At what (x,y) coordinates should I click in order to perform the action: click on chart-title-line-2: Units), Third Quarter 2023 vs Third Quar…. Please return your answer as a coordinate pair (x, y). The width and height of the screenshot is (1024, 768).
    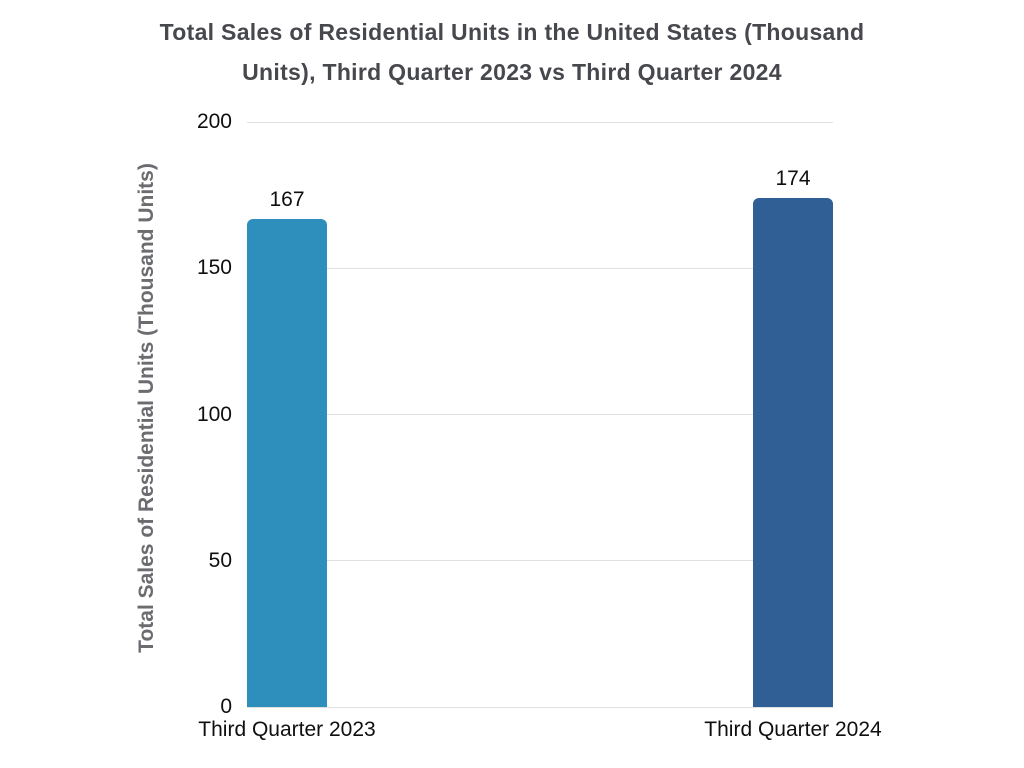
    Looking at the image, I should click on (512, 72).